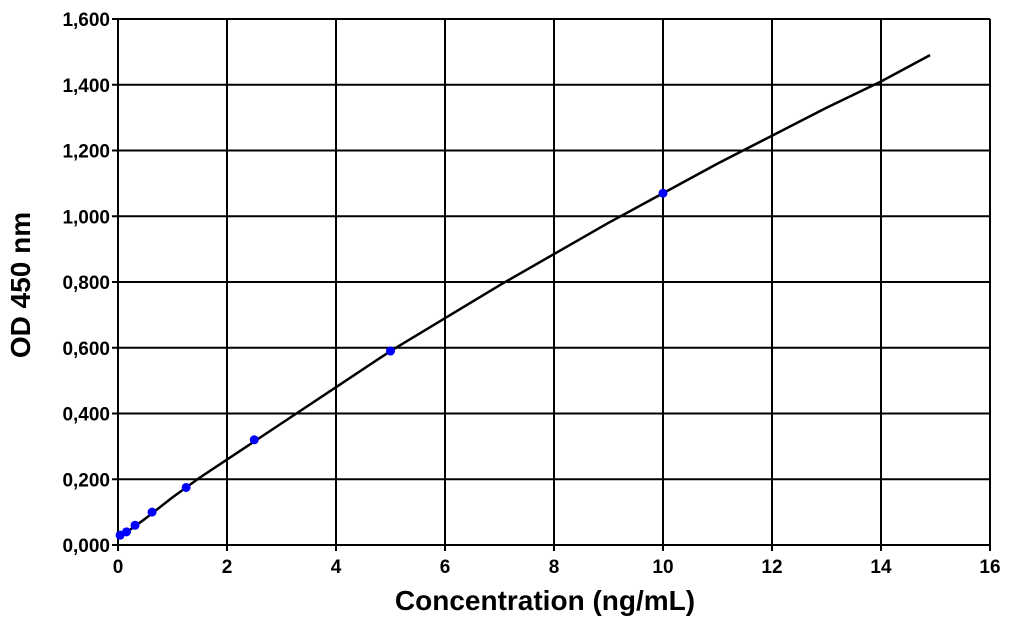 This screenshot has height=623, width=1016. Describe the element at coordinates (336, 567) in the screenshot. I see `x-tick-label: 4` at that location.